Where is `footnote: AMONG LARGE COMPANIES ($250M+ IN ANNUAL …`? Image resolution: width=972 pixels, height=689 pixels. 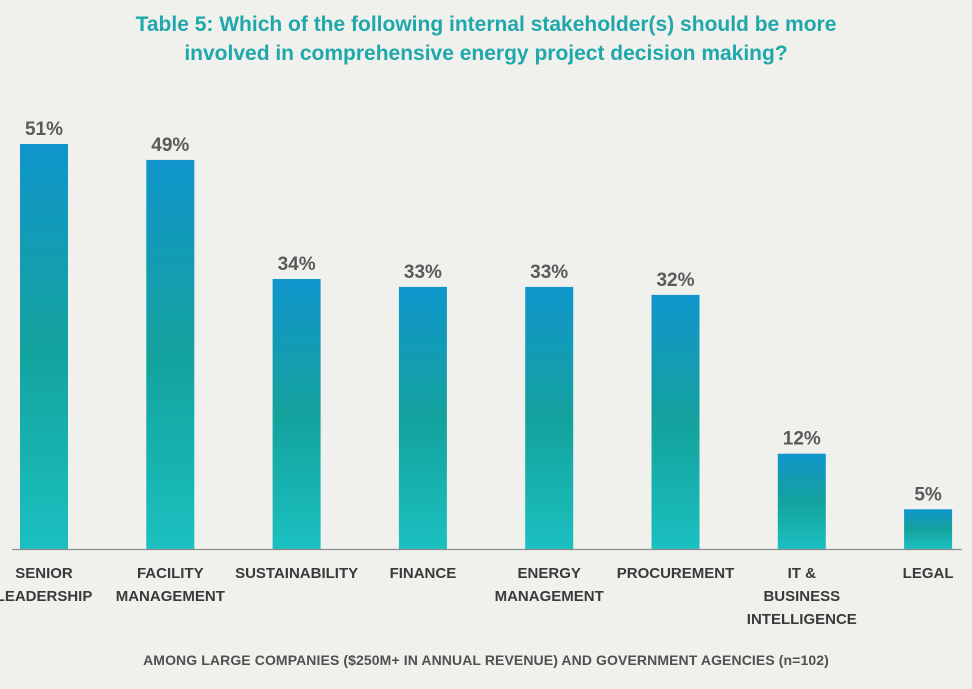
footnote: AMONG LARGE COMPANIES ($250M+ IN ANNUAL … is located at coordinates (486, 660).